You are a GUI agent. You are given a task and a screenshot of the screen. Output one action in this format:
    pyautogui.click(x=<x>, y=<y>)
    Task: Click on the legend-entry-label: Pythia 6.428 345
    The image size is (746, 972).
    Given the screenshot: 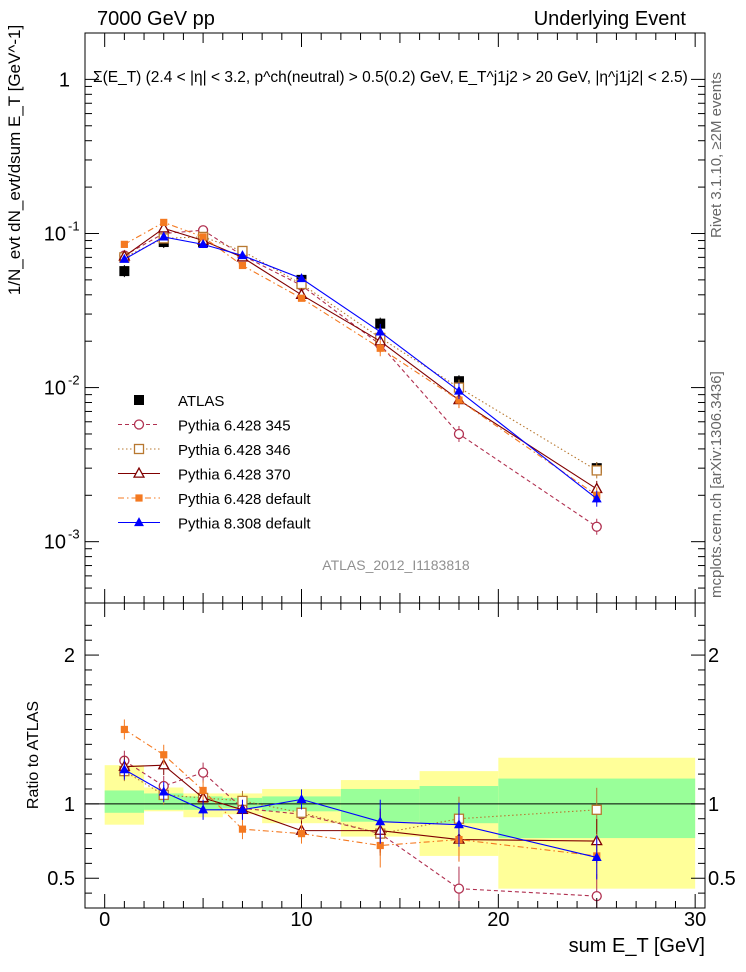 What is the action you would take?
    pyautogui.click(x=234, y=426)
    